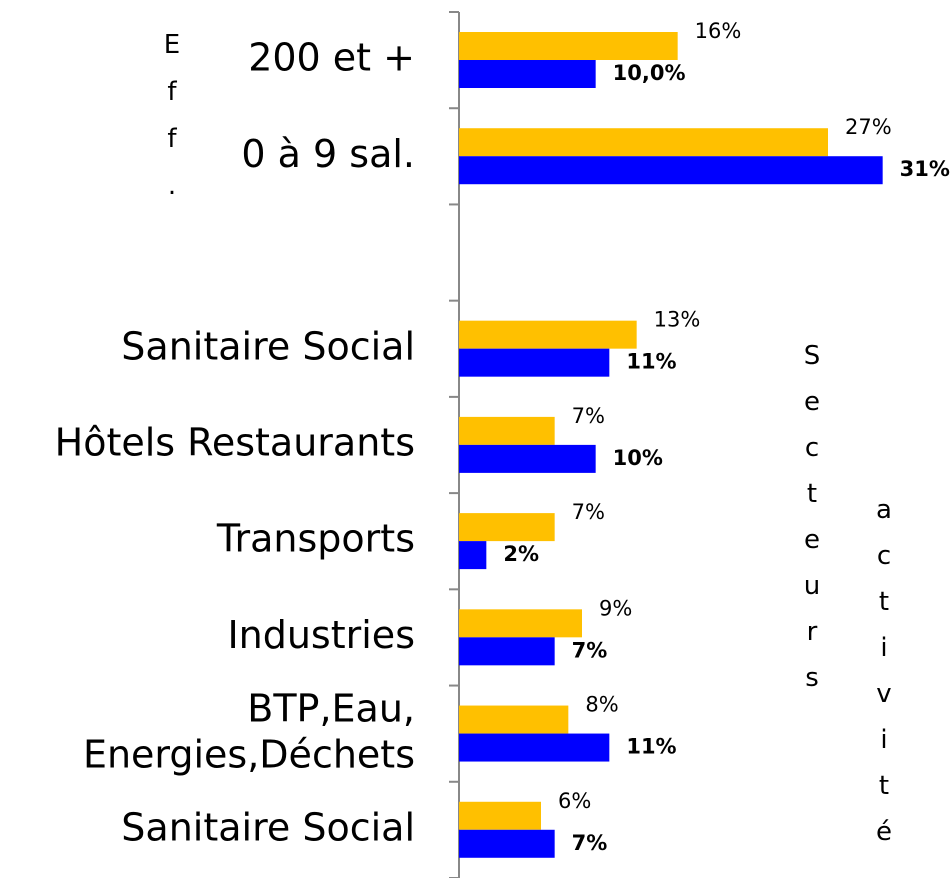 The image size is (951, 878). I want to click on y-tick-label: 0 à 9 sal., so click(328, 154).